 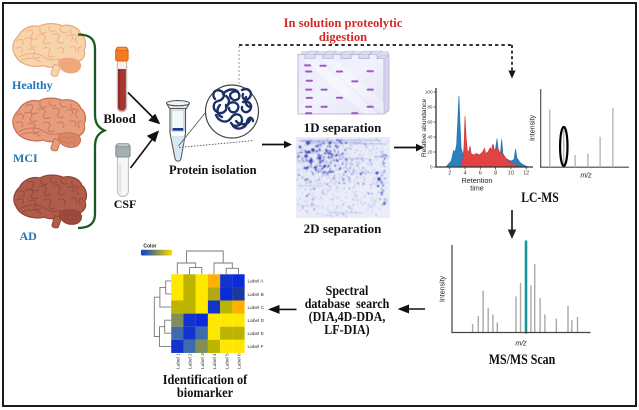 I want to click on svg-text: Label D, so click(x=256, y=321).